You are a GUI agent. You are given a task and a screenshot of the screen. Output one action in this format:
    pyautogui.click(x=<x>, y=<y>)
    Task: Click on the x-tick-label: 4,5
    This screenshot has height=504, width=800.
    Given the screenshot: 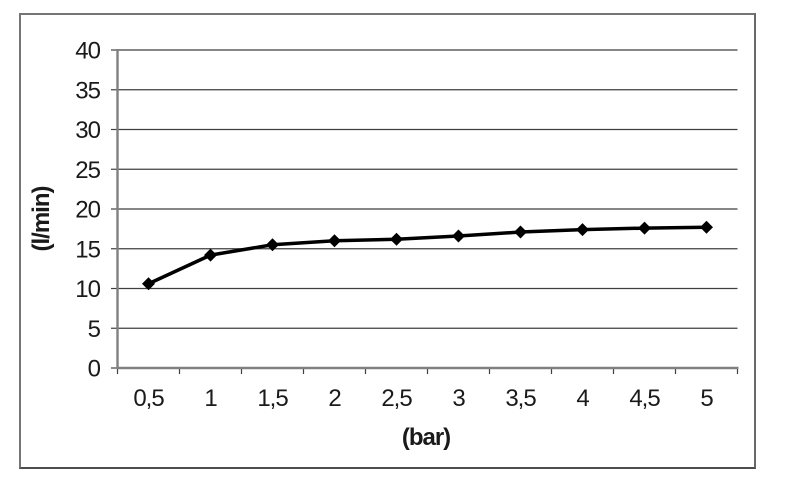 What is the action you would take?
    pyautogui.click(x=644, y=398)
    